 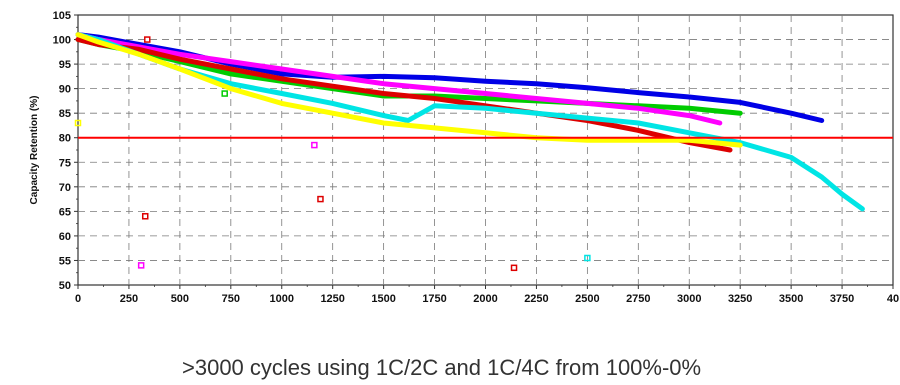 I want to click on x-tick-label: 3750, so click(x=842, y=299).